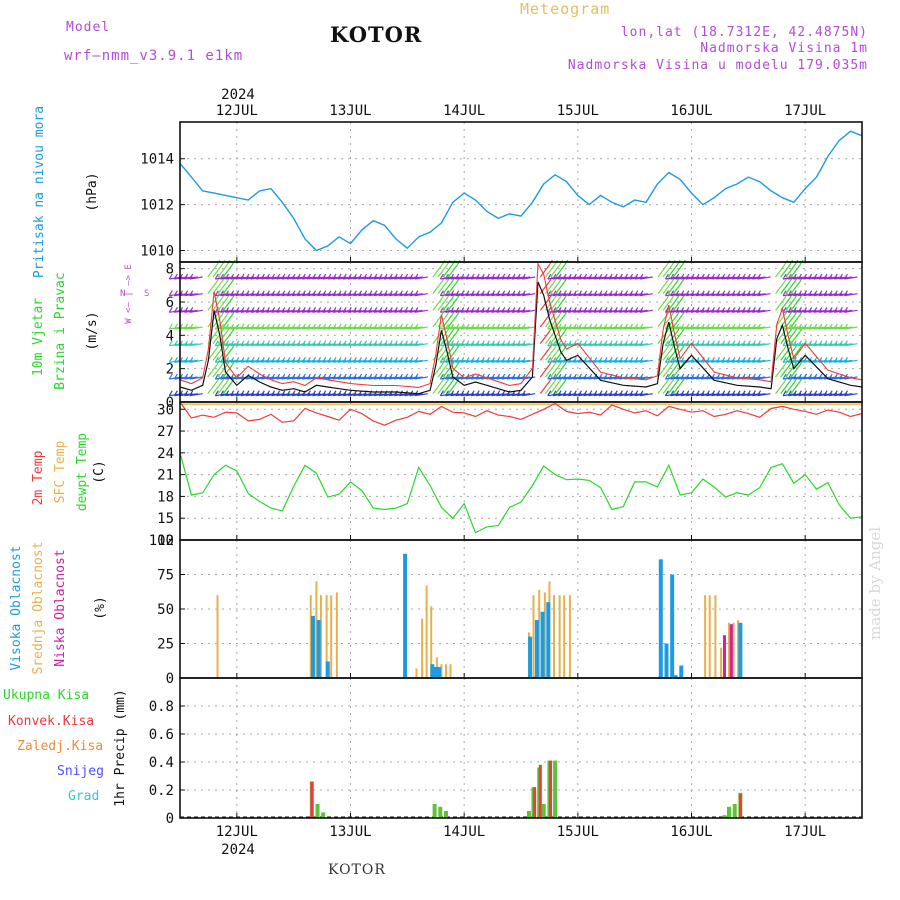 This screenshot has width=900, height=900. I want to click on high-cloud-bar, so click(318, 649).